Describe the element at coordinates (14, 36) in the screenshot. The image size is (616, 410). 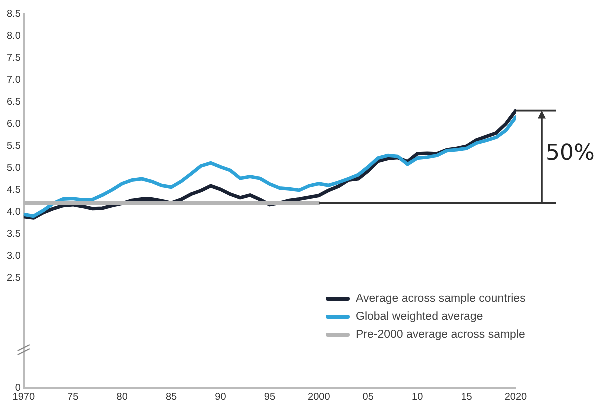
I see `y-tick-label: 8.0` at that location.